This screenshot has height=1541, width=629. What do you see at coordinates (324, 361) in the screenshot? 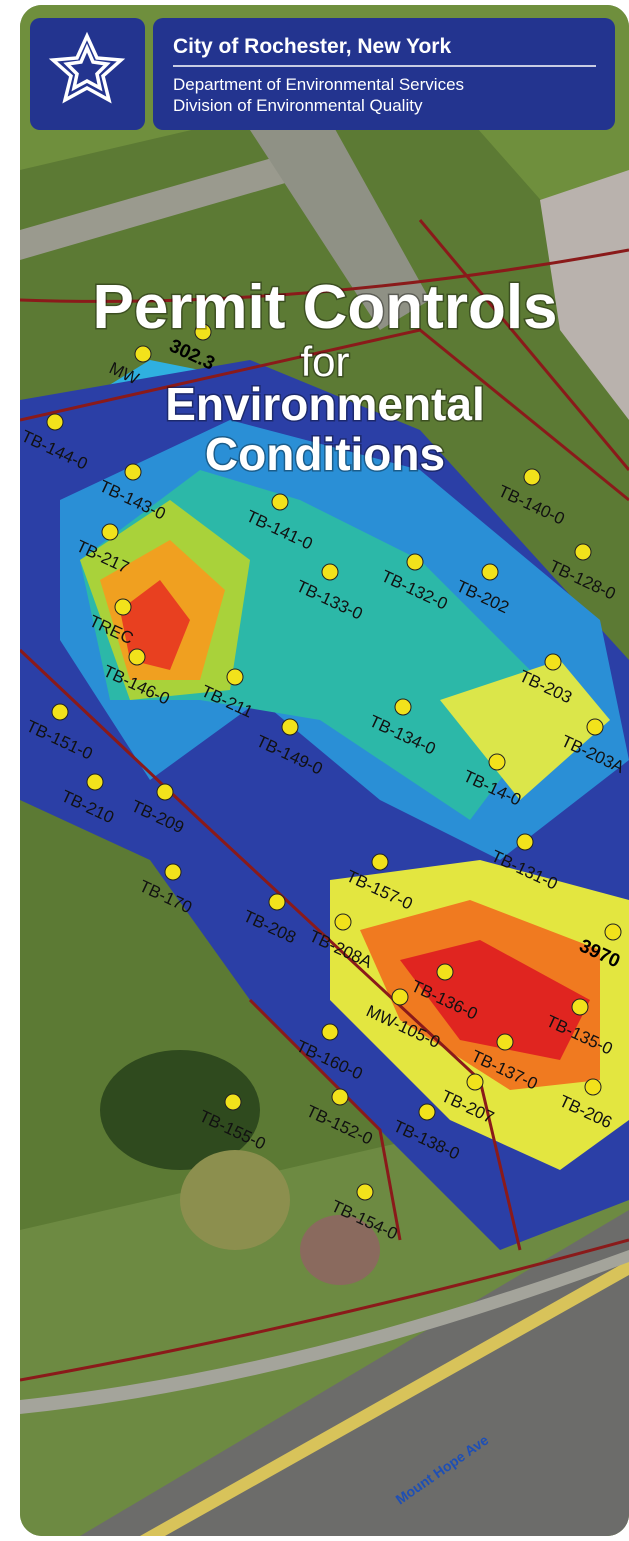
I see `title-line: for` at bounding box center [324, 361].